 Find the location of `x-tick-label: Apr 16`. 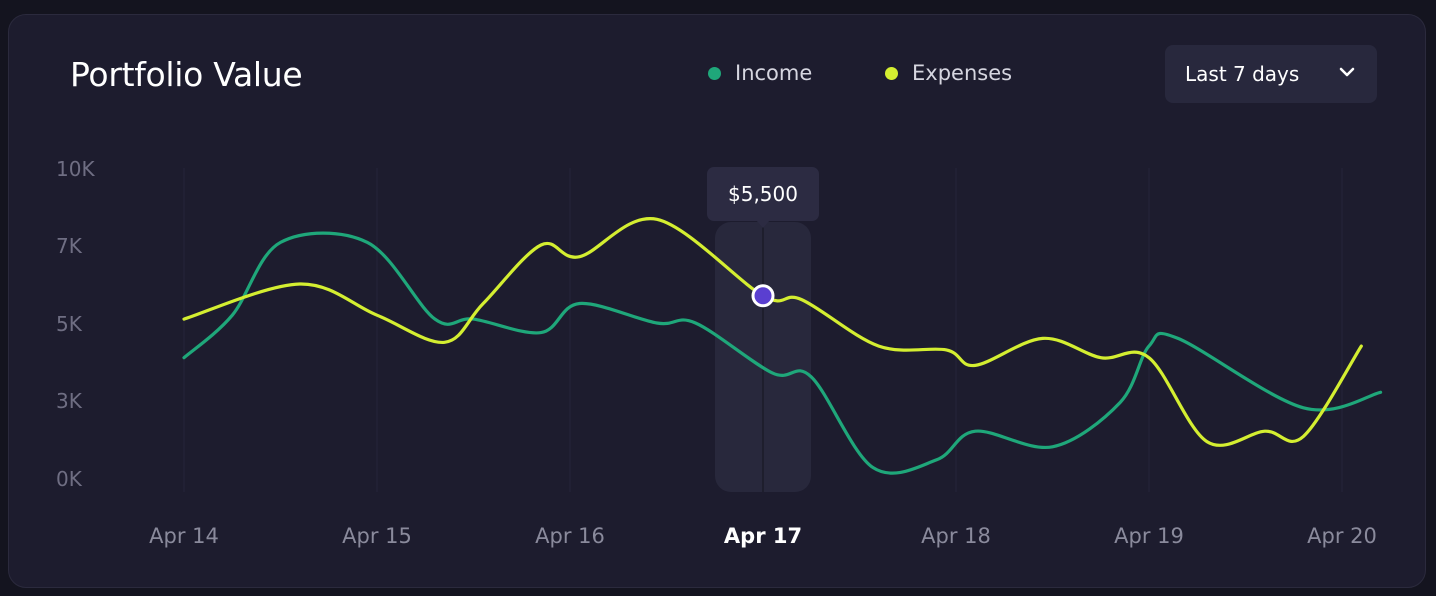

x-tick-label: Apr 16 is located at coordinates (570, 536).